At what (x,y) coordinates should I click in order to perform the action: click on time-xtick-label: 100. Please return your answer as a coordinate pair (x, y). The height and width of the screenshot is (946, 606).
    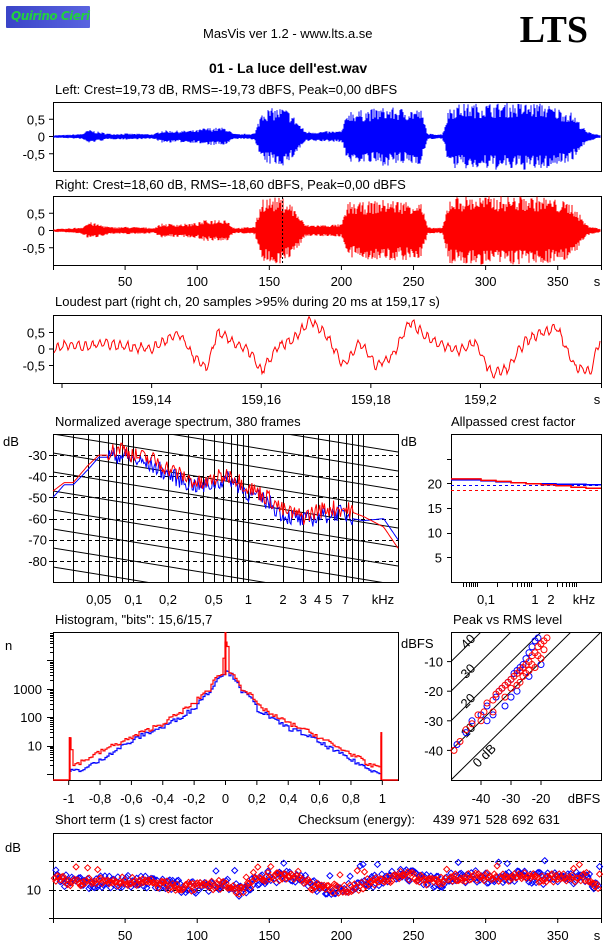
    Looking at the image, I should click on (197, 281).